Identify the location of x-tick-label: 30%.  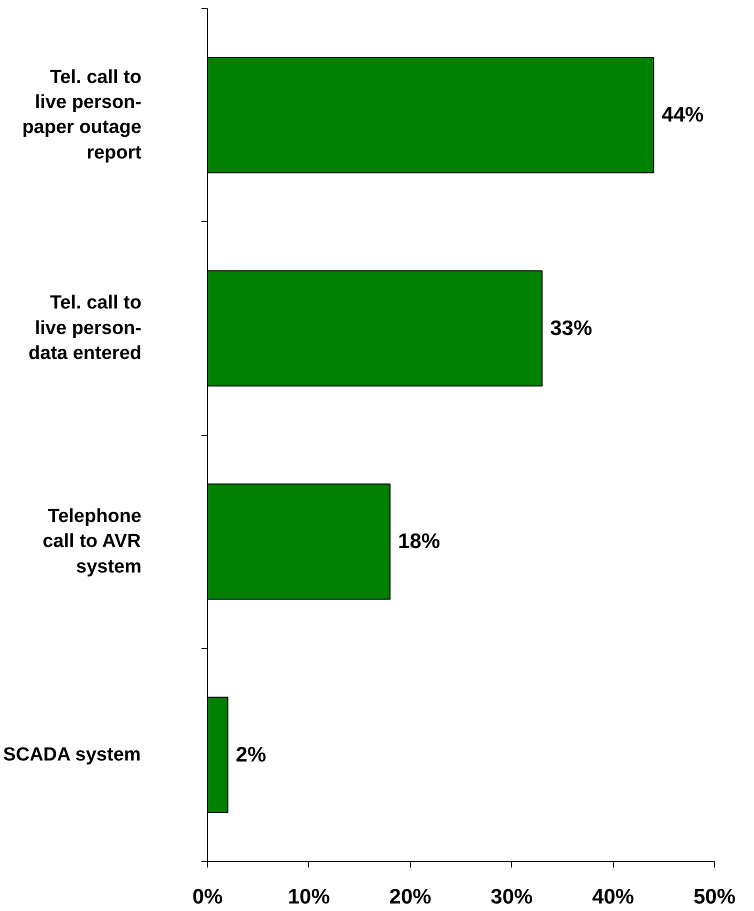
(512, 897).